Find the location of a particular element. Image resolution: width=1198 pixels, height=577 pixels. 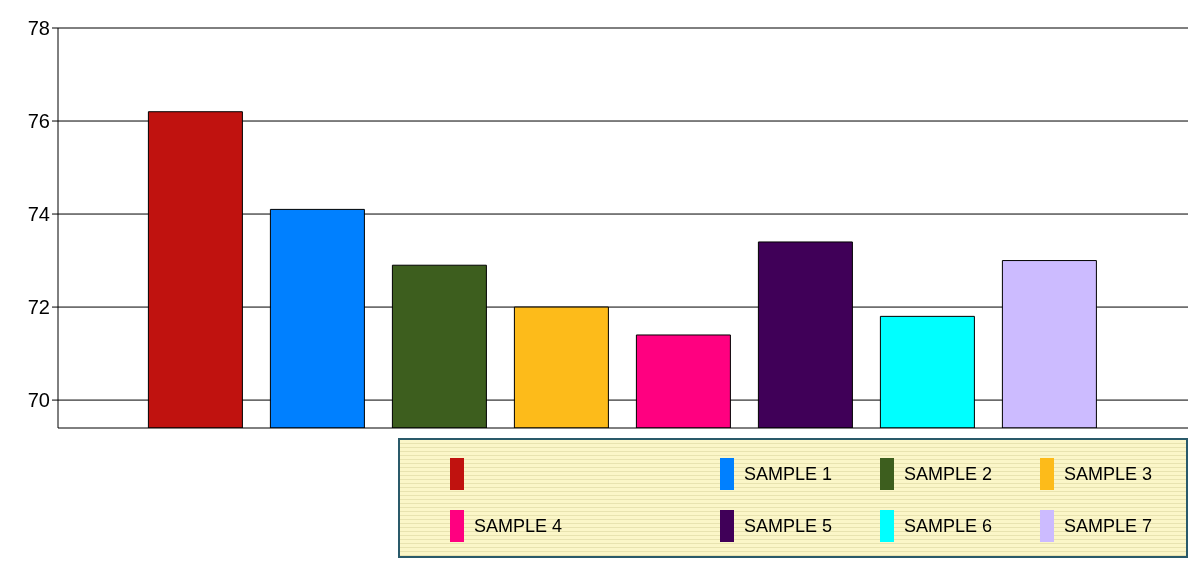

y-tick-label: 76 is located at coordinates (38, 121).